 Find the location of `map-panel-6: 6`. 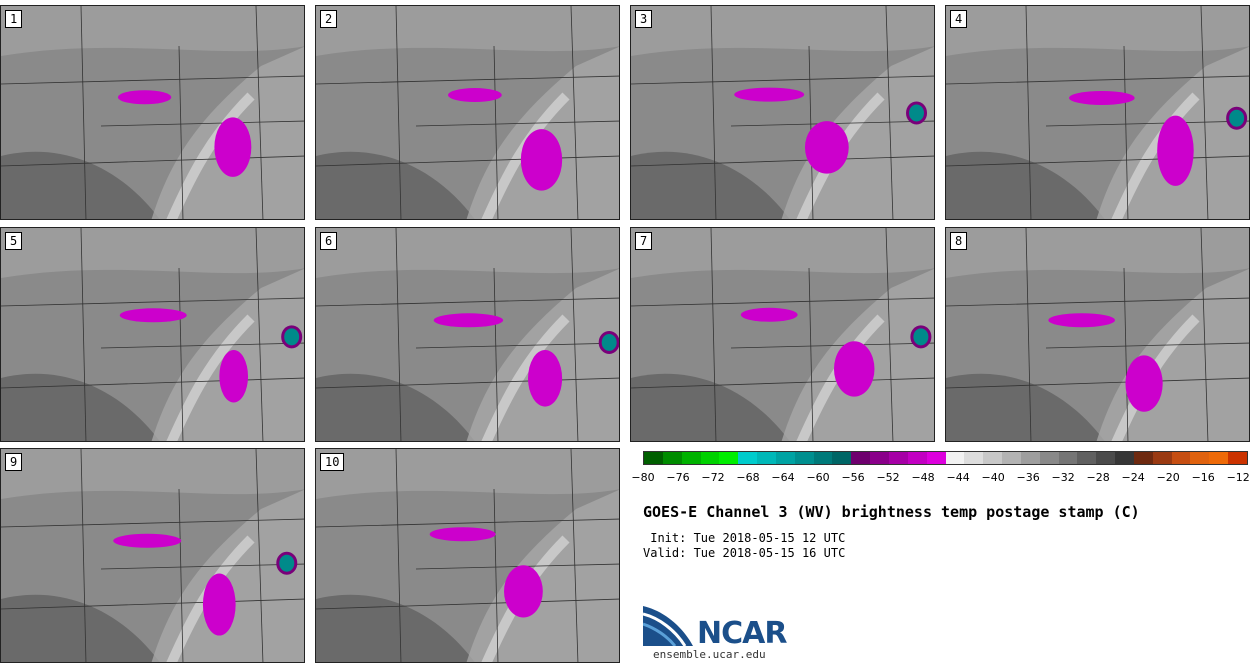

map-panel-6: 6 is located at coordinates (467, 334).